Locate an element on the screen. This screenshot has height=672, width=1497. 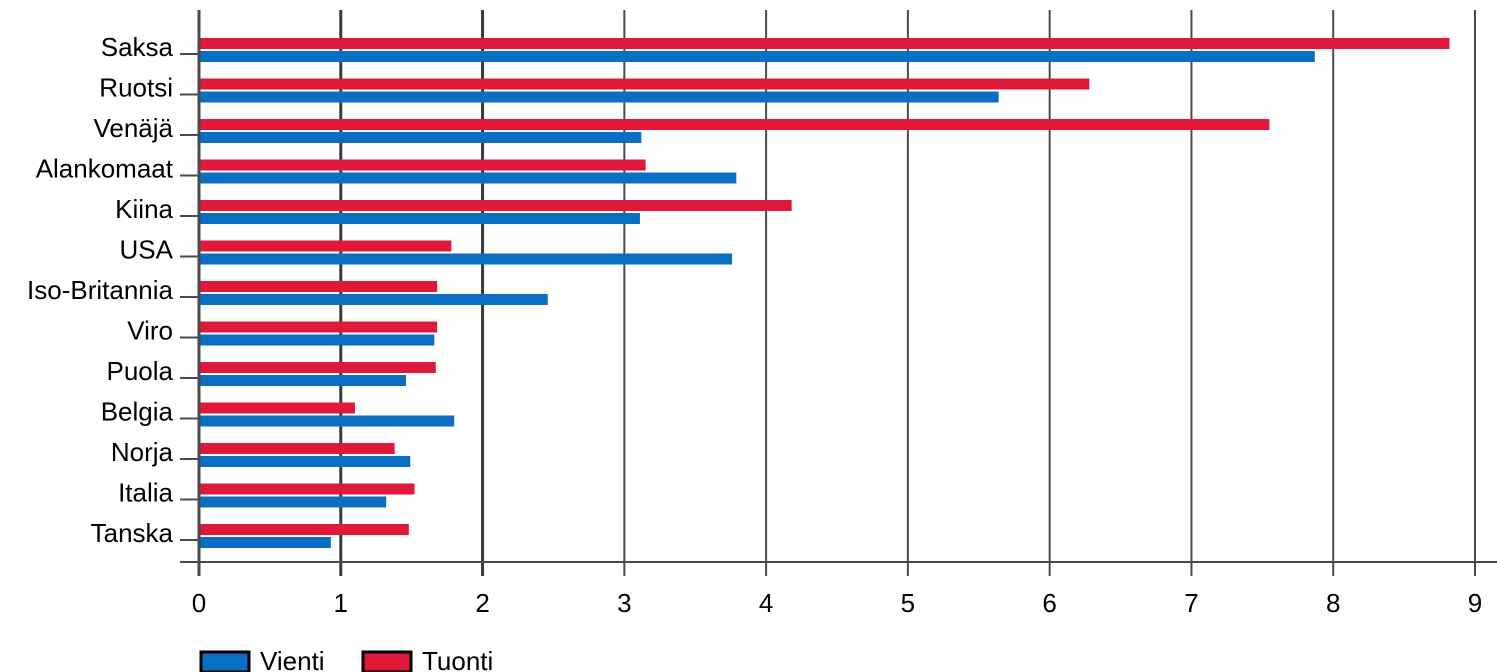
bar-vienti-venaja is located at coordinates (420, 137).